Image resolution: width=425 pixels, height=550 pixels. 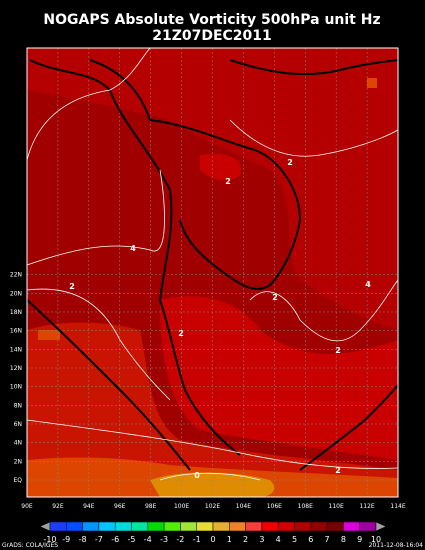 What do you see at coordinates (180, 539) in the screenshot?
I see `colorbar-label: -2` at bounding box center [180, 539].